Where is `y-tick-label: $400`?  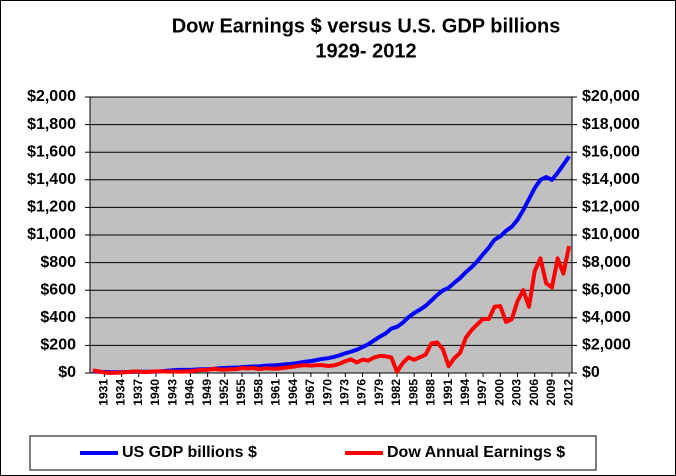
y-tick-label: $400 is located at coordinates (58, 317).